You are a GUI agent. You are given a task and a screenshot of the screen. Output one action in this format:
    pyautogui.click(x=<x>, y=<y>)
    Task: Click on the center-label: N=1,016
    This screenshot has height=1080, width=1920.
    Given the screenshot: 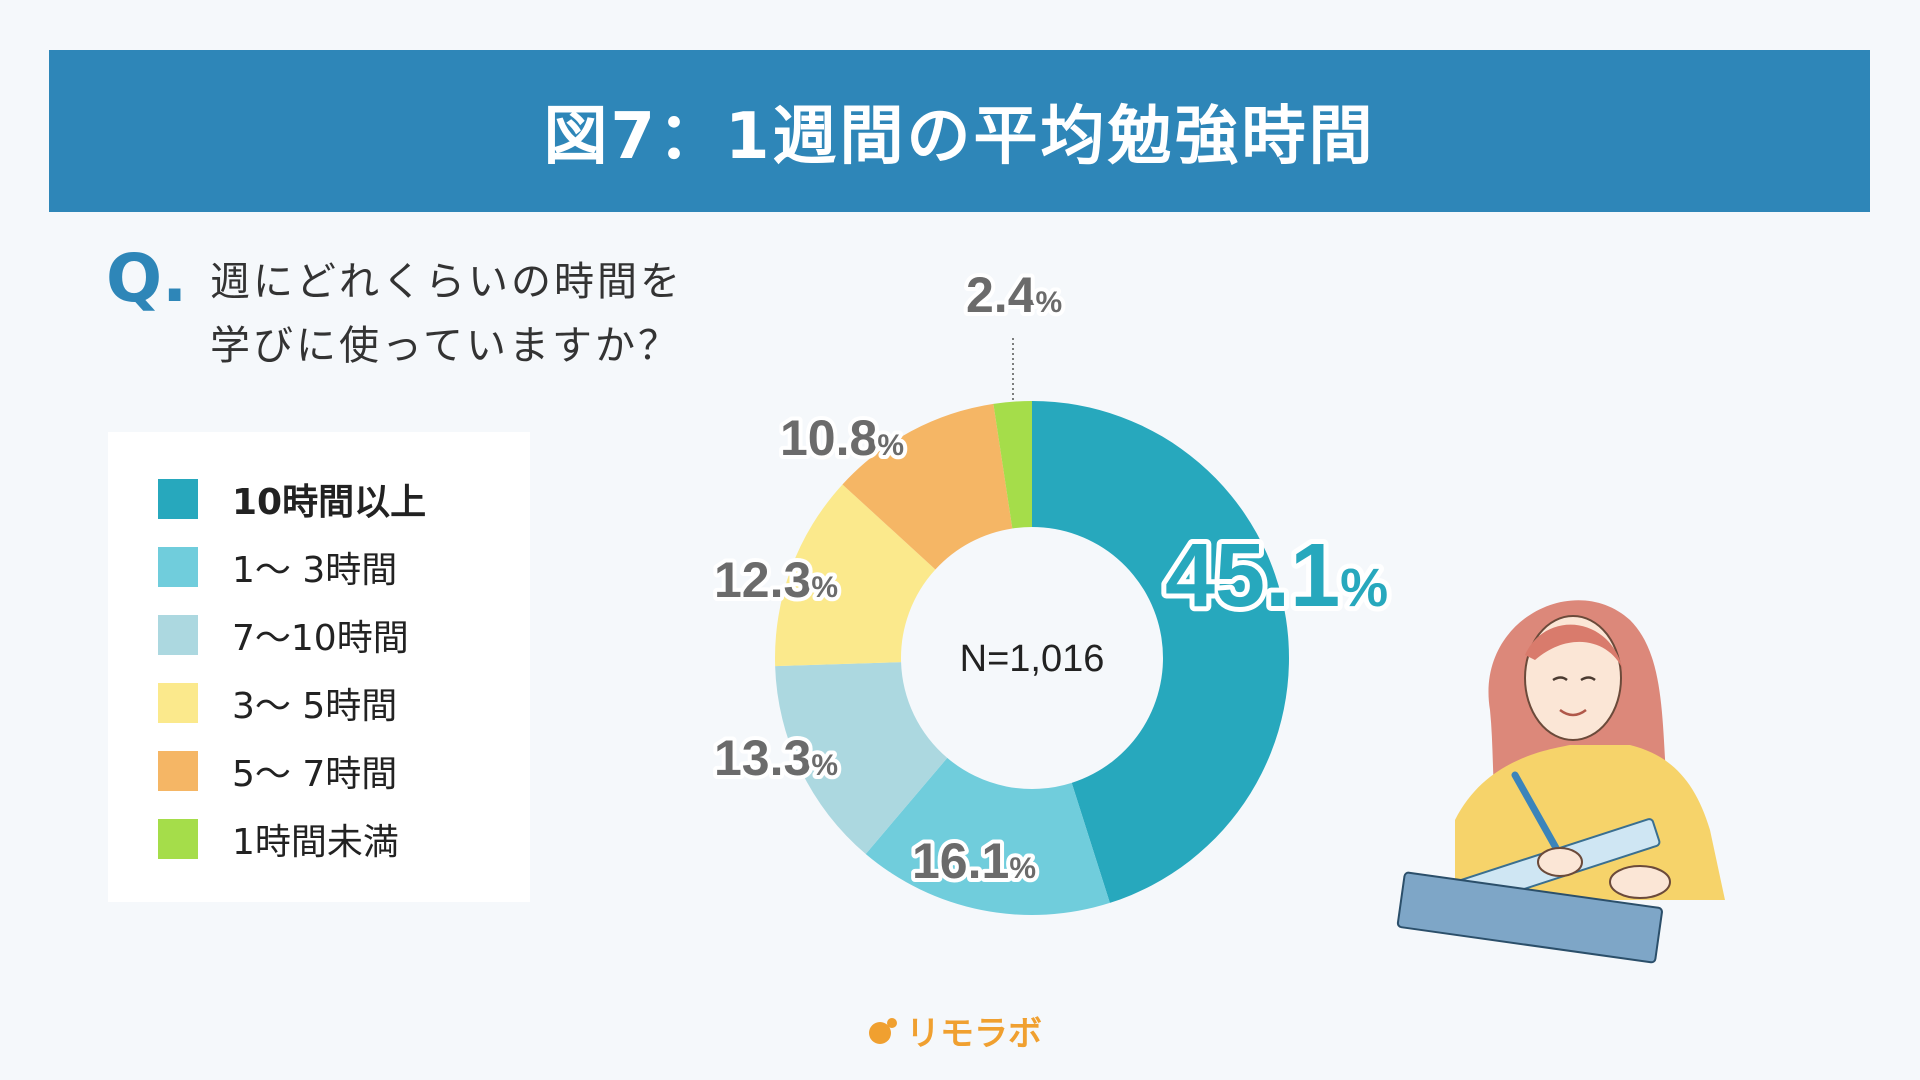 What is the action you would take?
    pyautogui.click(x=1032, y=659)
    